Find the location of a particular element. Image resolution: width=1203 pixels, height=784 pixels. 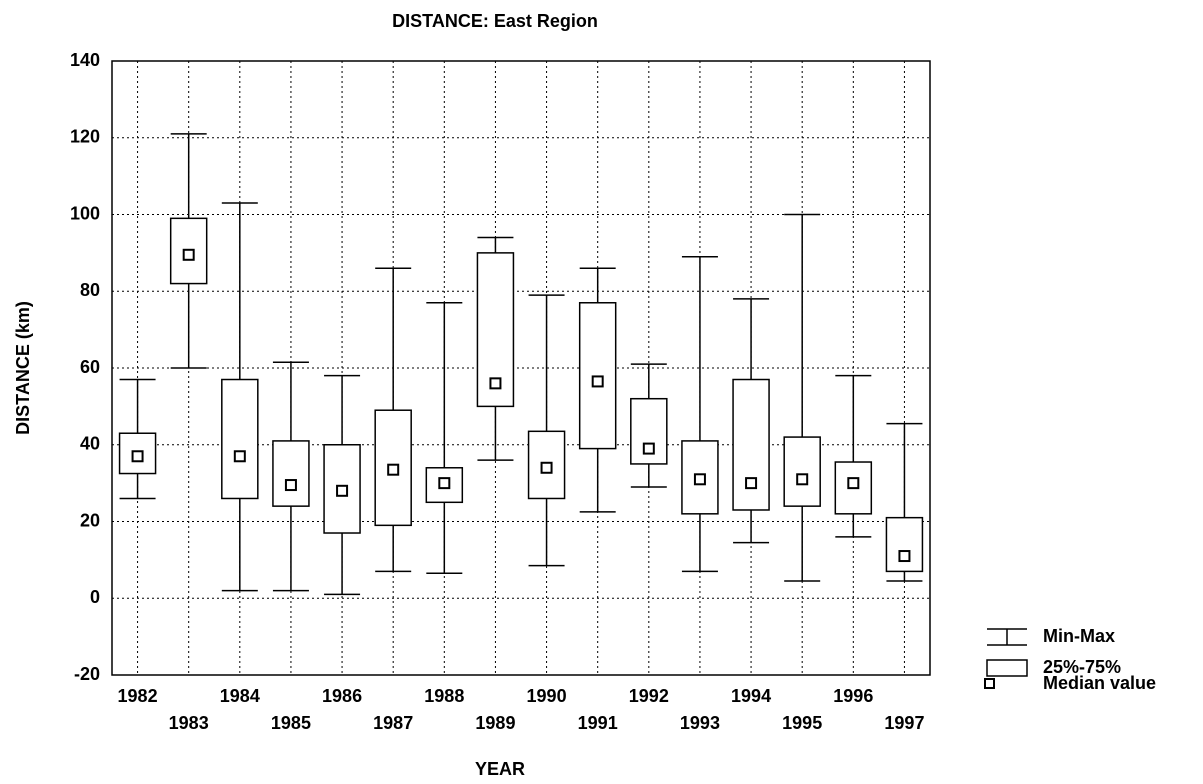

y-tick-label: -20 is located at coordinates (87, 674).